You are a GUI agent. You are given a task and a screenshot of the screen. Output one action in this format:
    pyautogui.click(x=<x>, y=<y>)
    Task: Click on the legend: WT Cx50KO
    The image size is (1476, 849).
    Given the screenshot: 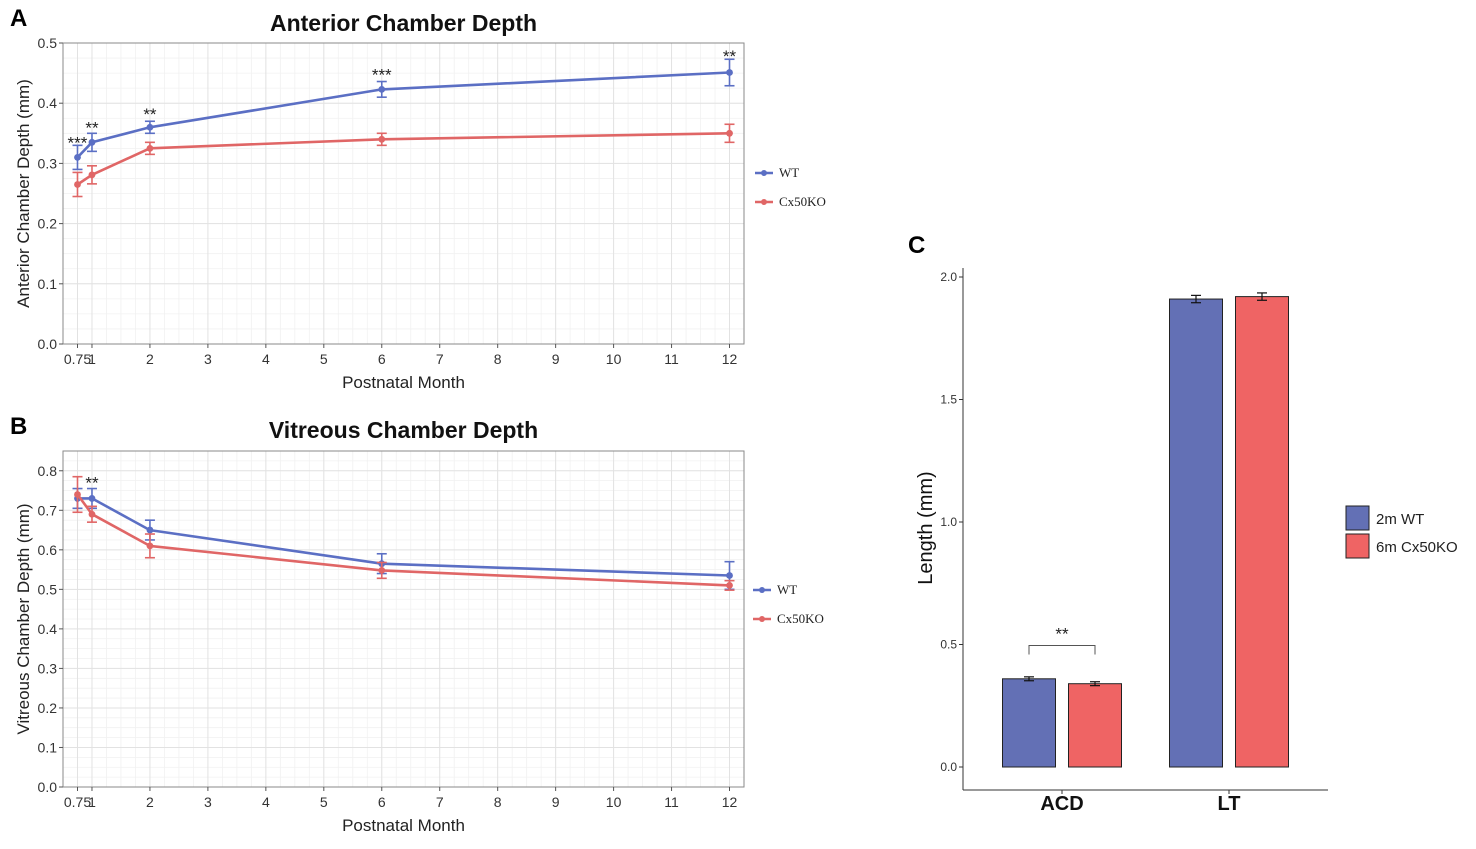 What is the action you would take?
    pyautogui.click(x=788, y=604)
    